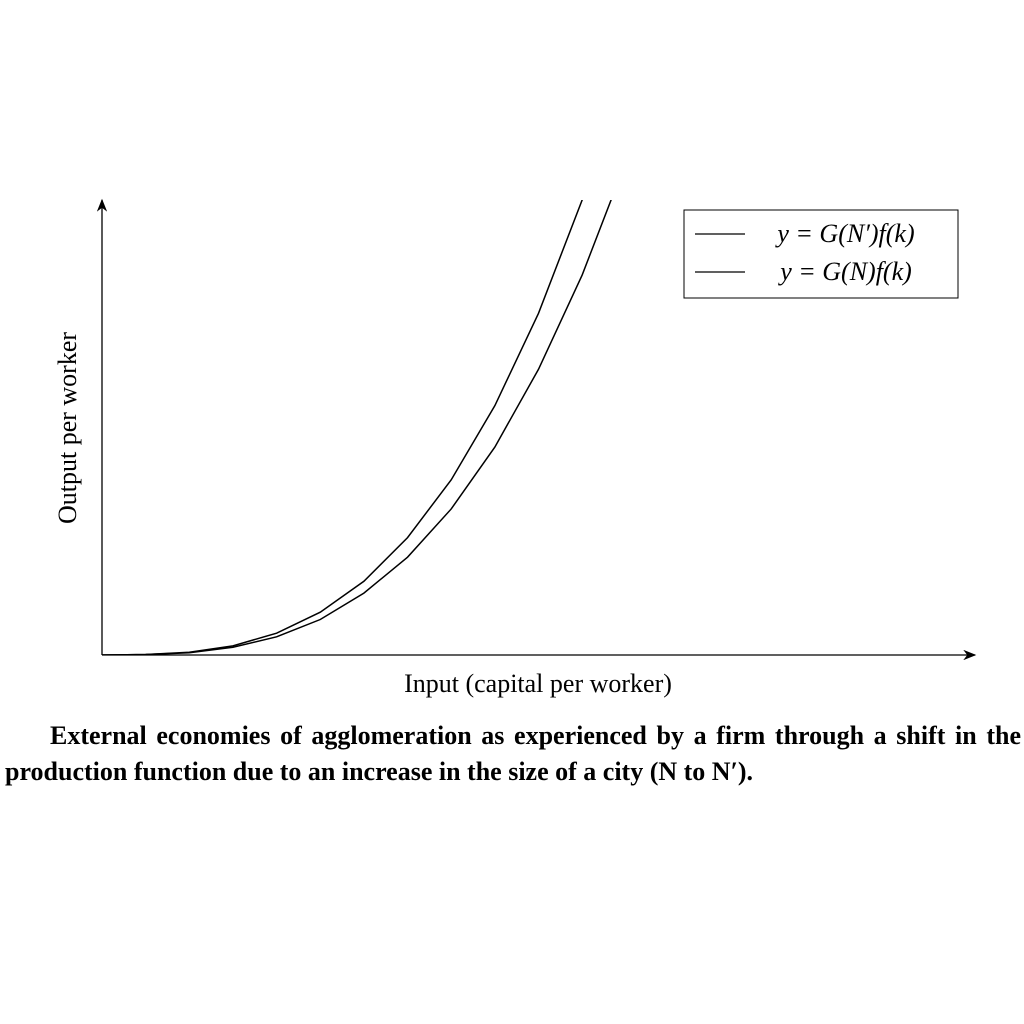  What do you see at coordinates (805, 252) in the screenshot?
I see `legend: y = G(N′)f(k) y = G(N)f(k)` at bounding box center [805, 252].